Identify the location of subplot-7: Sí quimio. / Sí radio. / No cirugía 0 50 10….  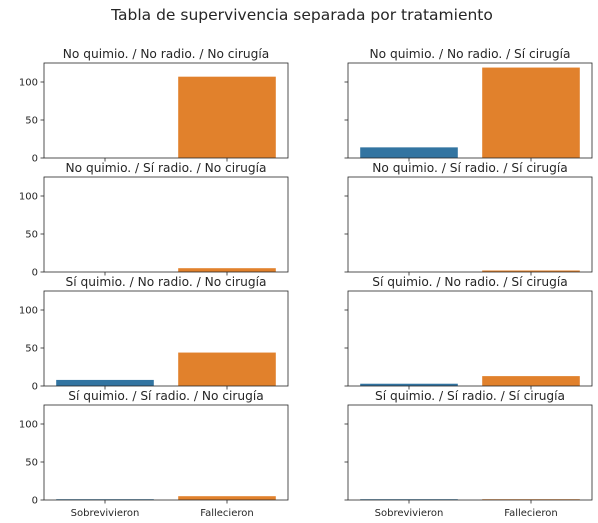
(154, 454).